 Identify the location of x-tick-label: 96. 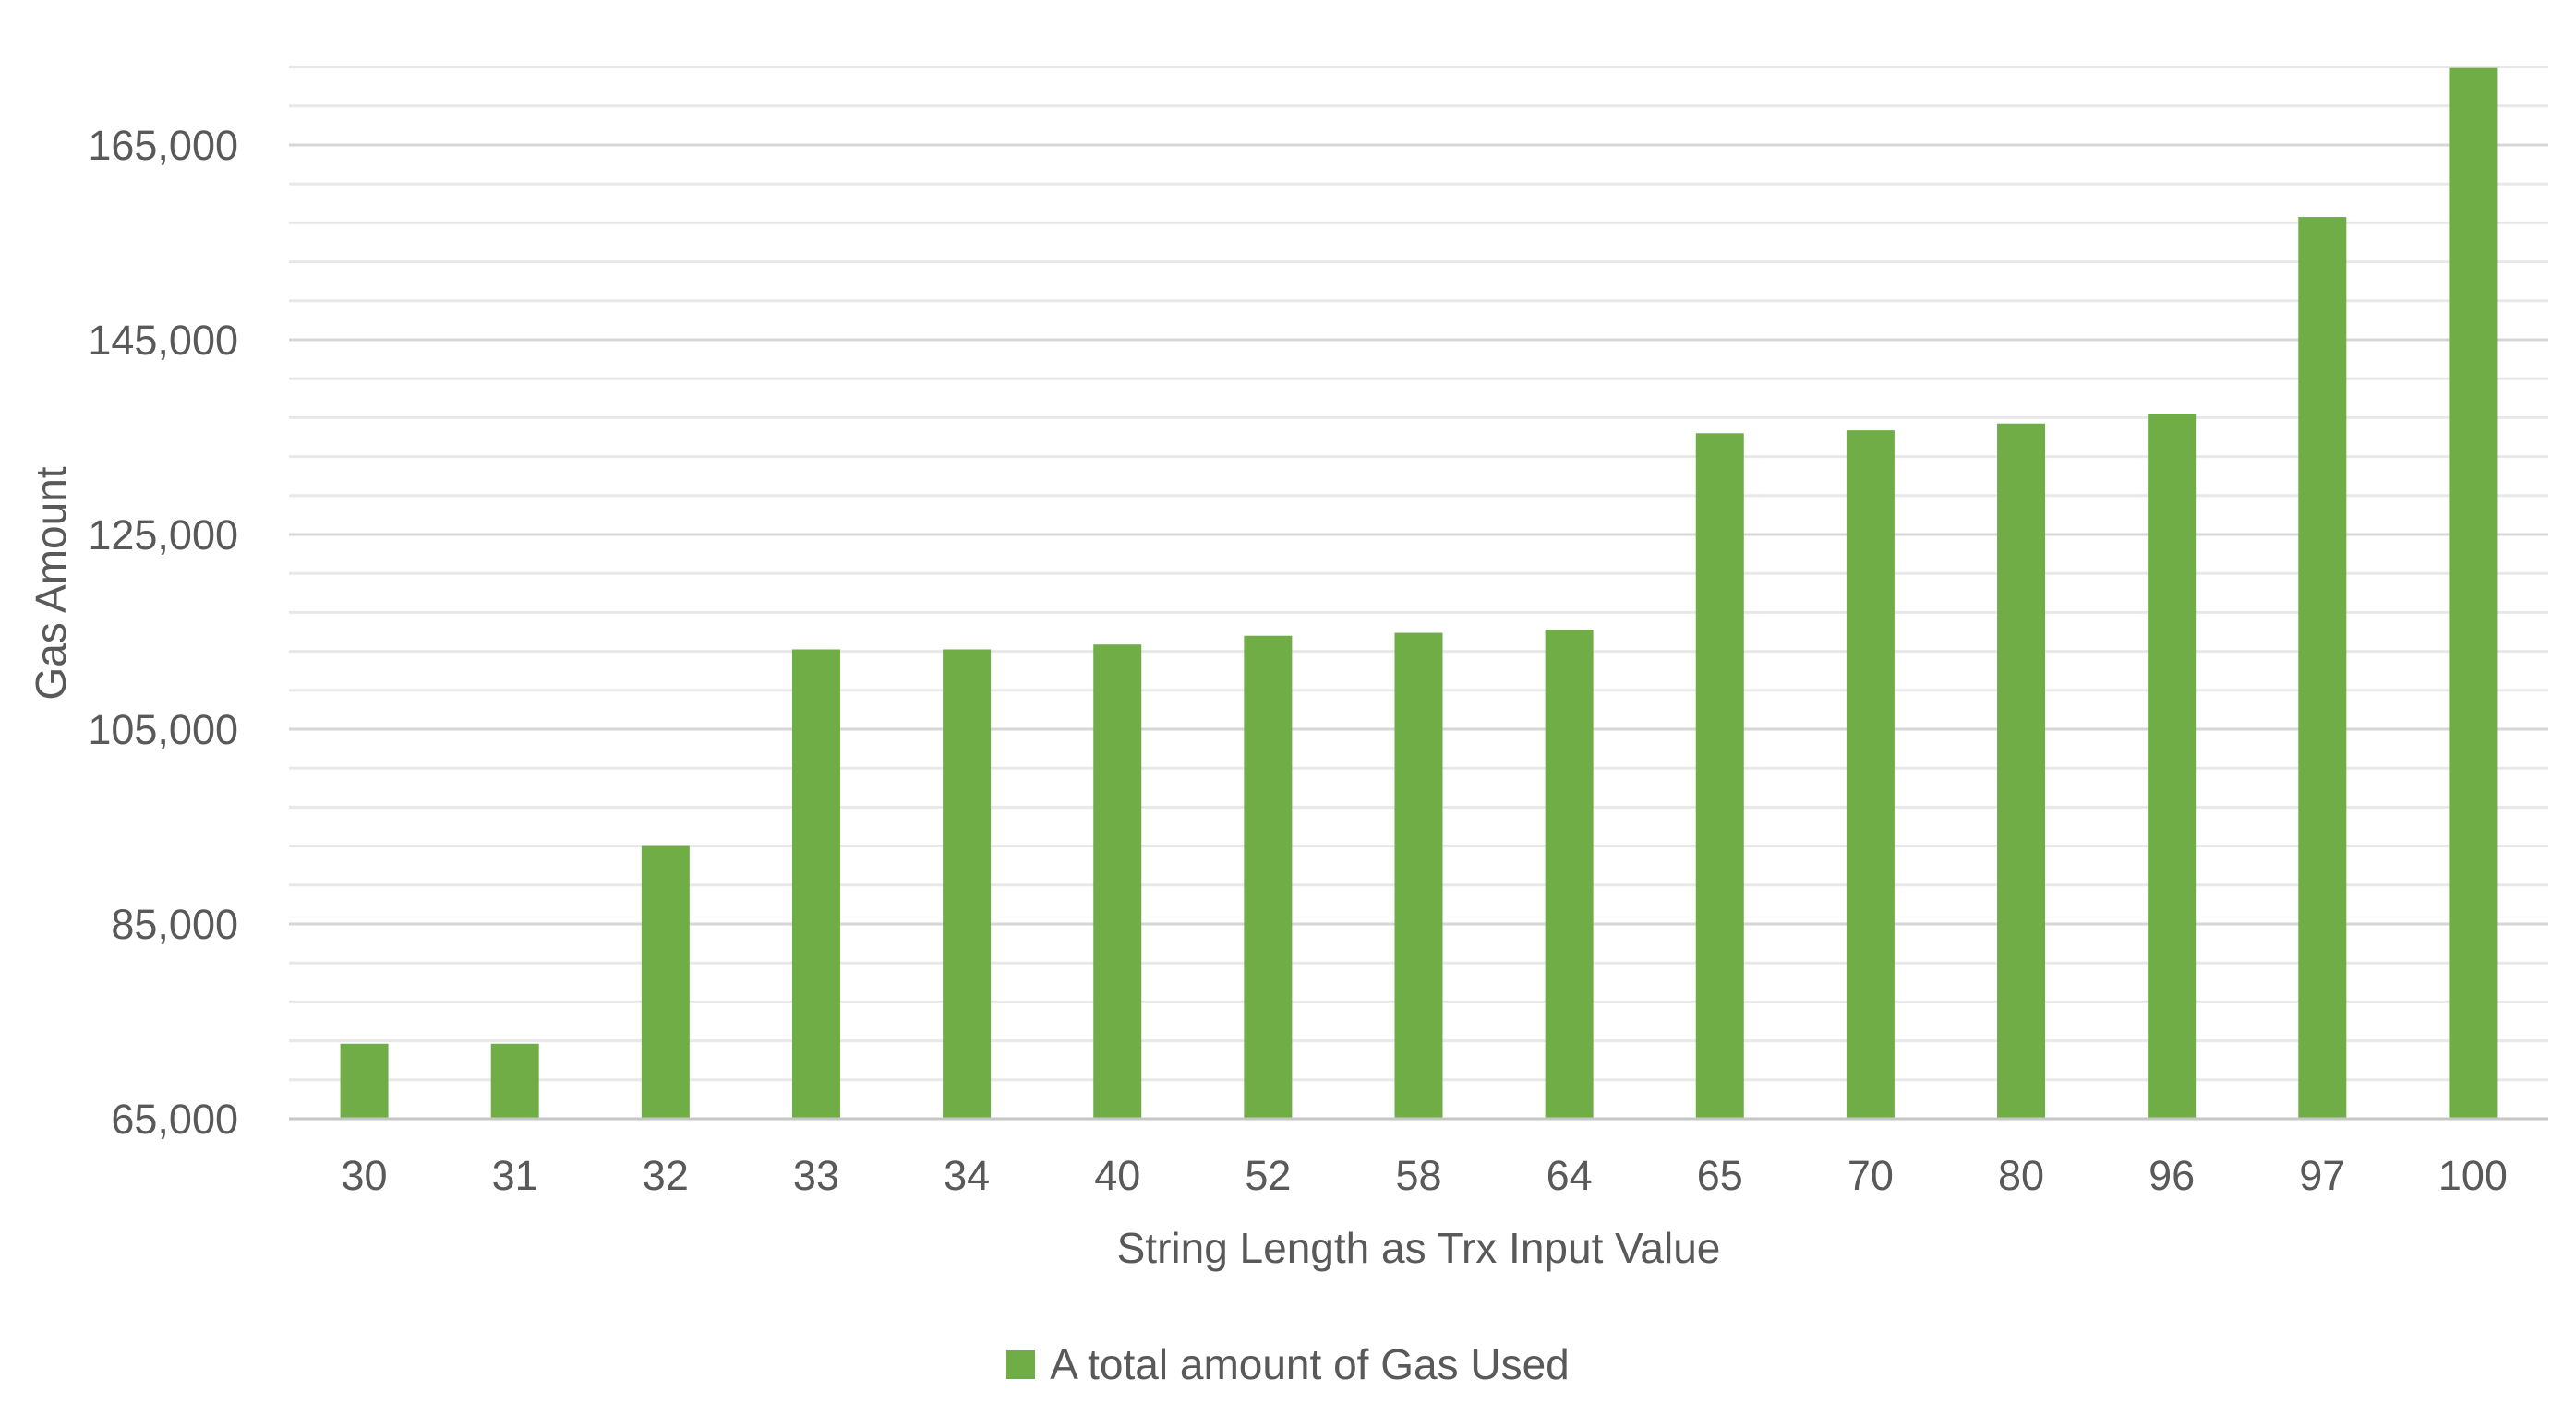
(2172, 1175).